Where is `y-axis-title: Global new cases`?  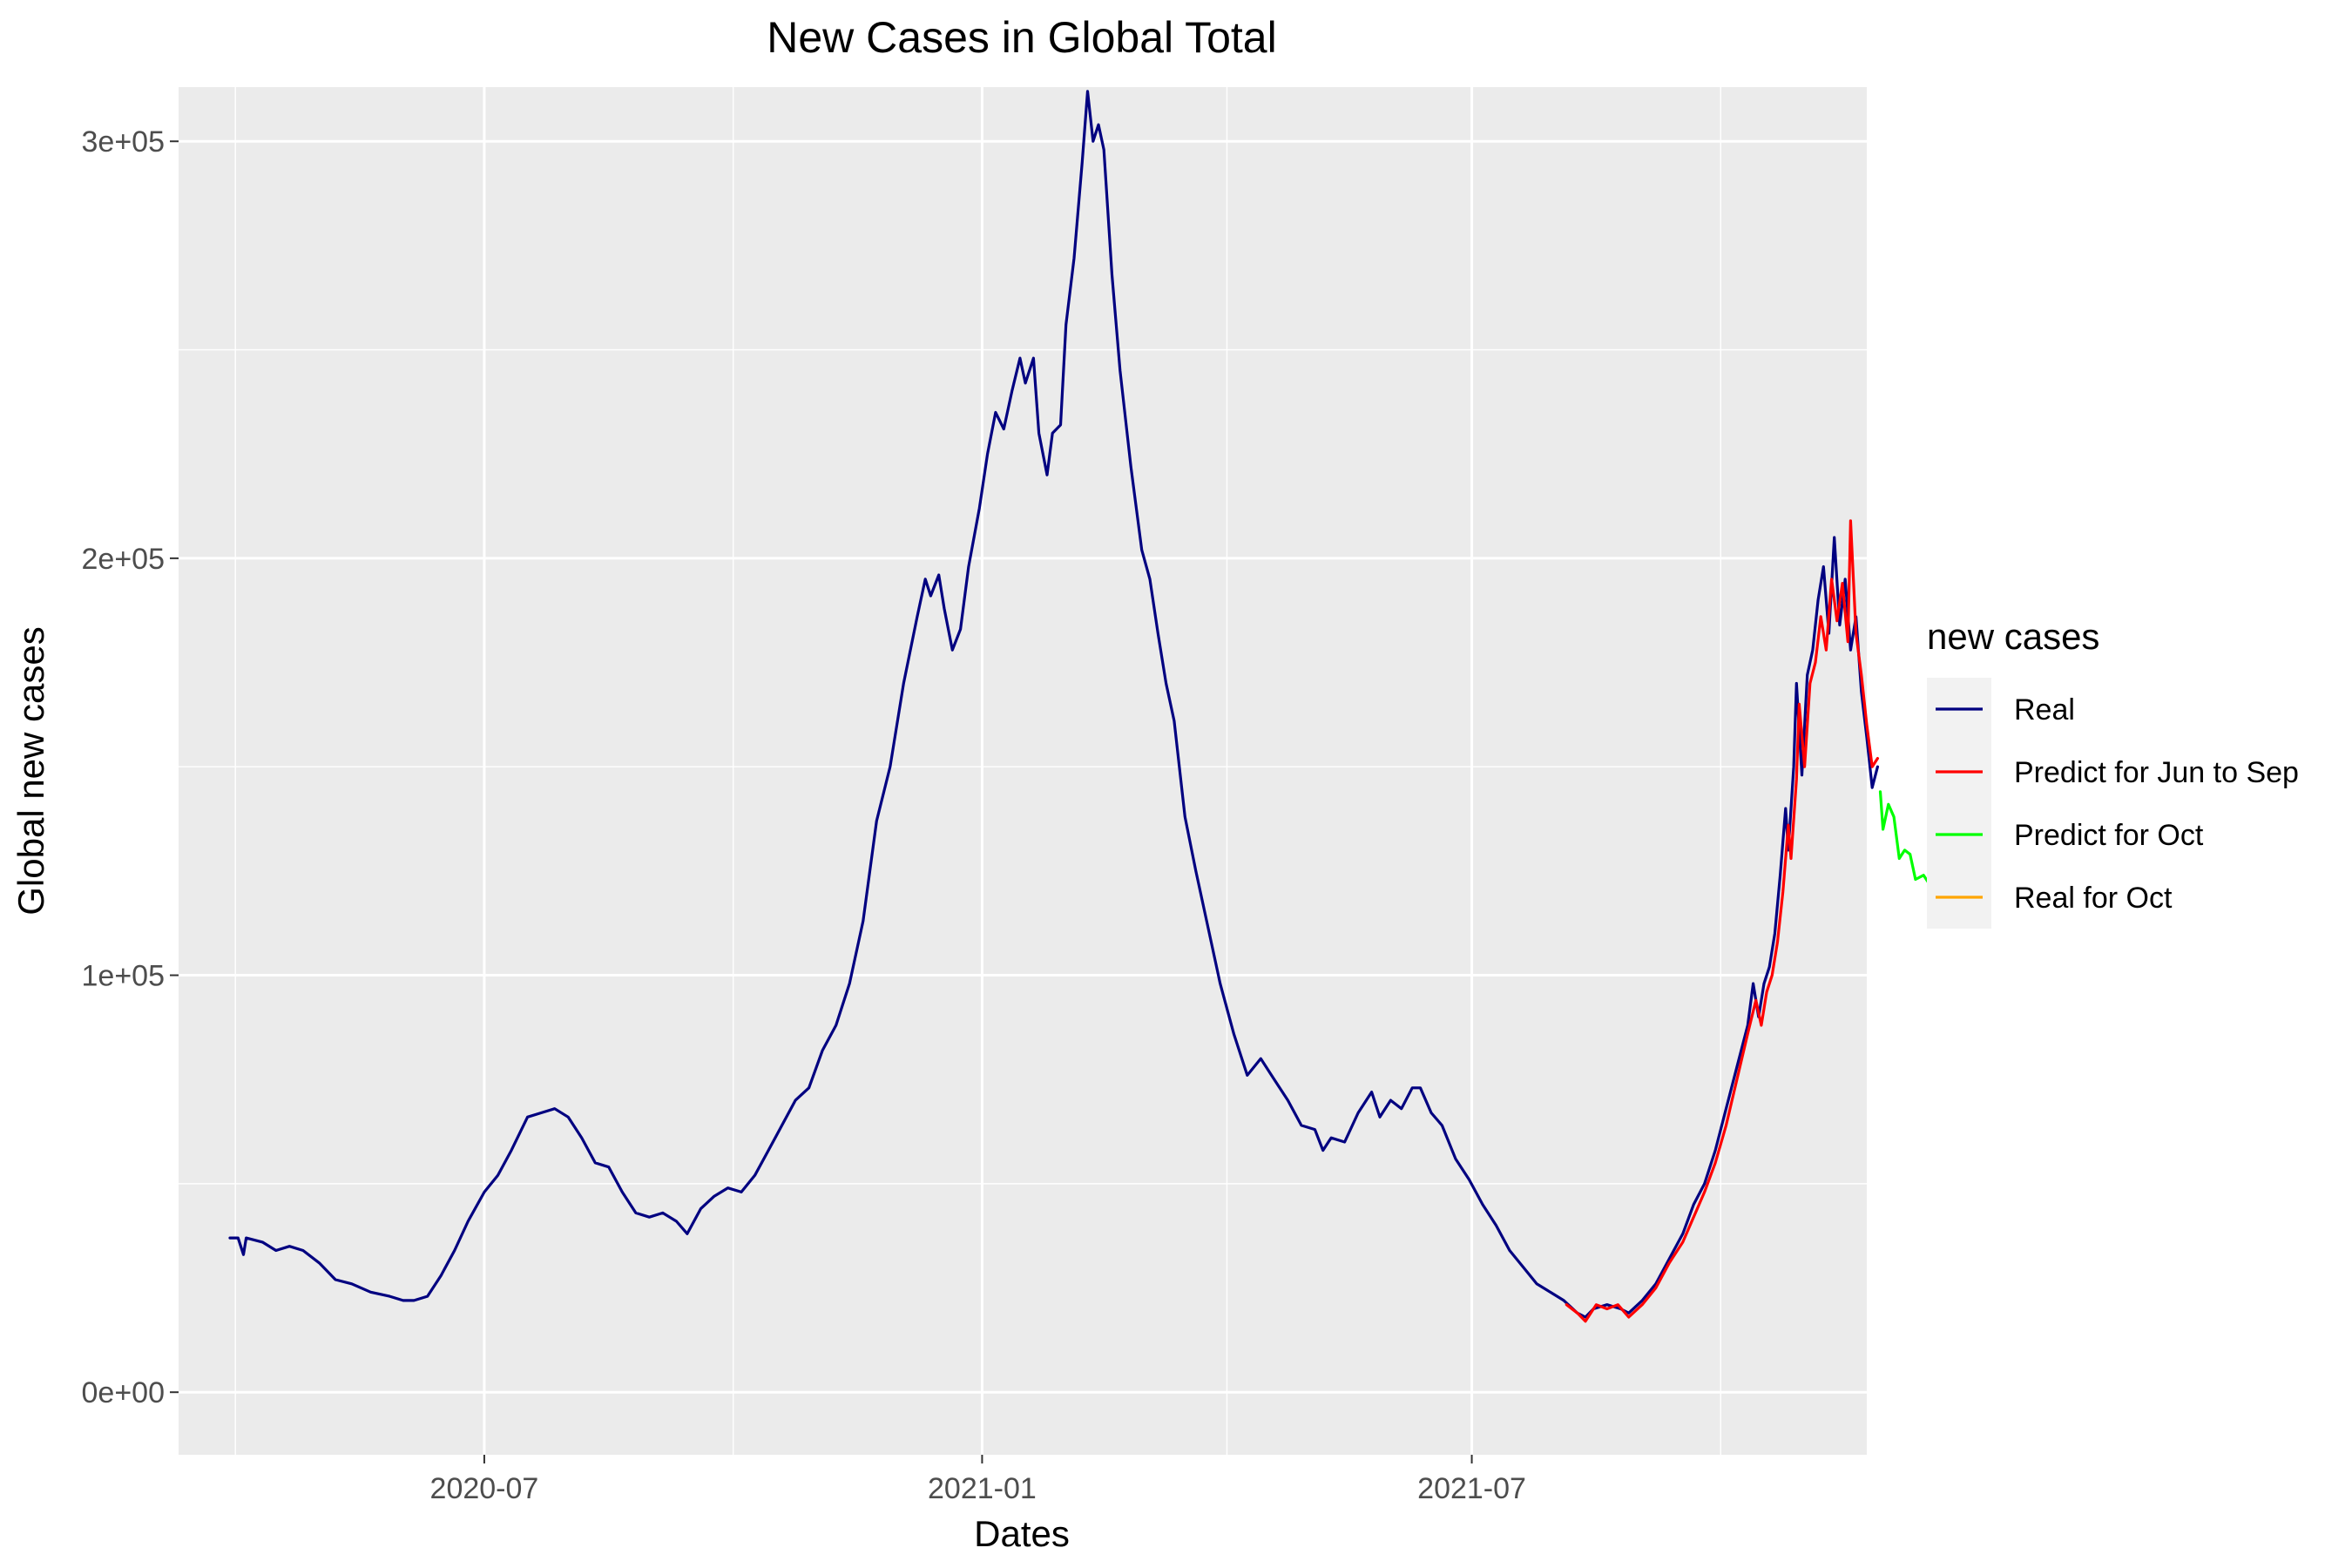
y-axis-title: Global new cases is located at coordinates (31, 771).